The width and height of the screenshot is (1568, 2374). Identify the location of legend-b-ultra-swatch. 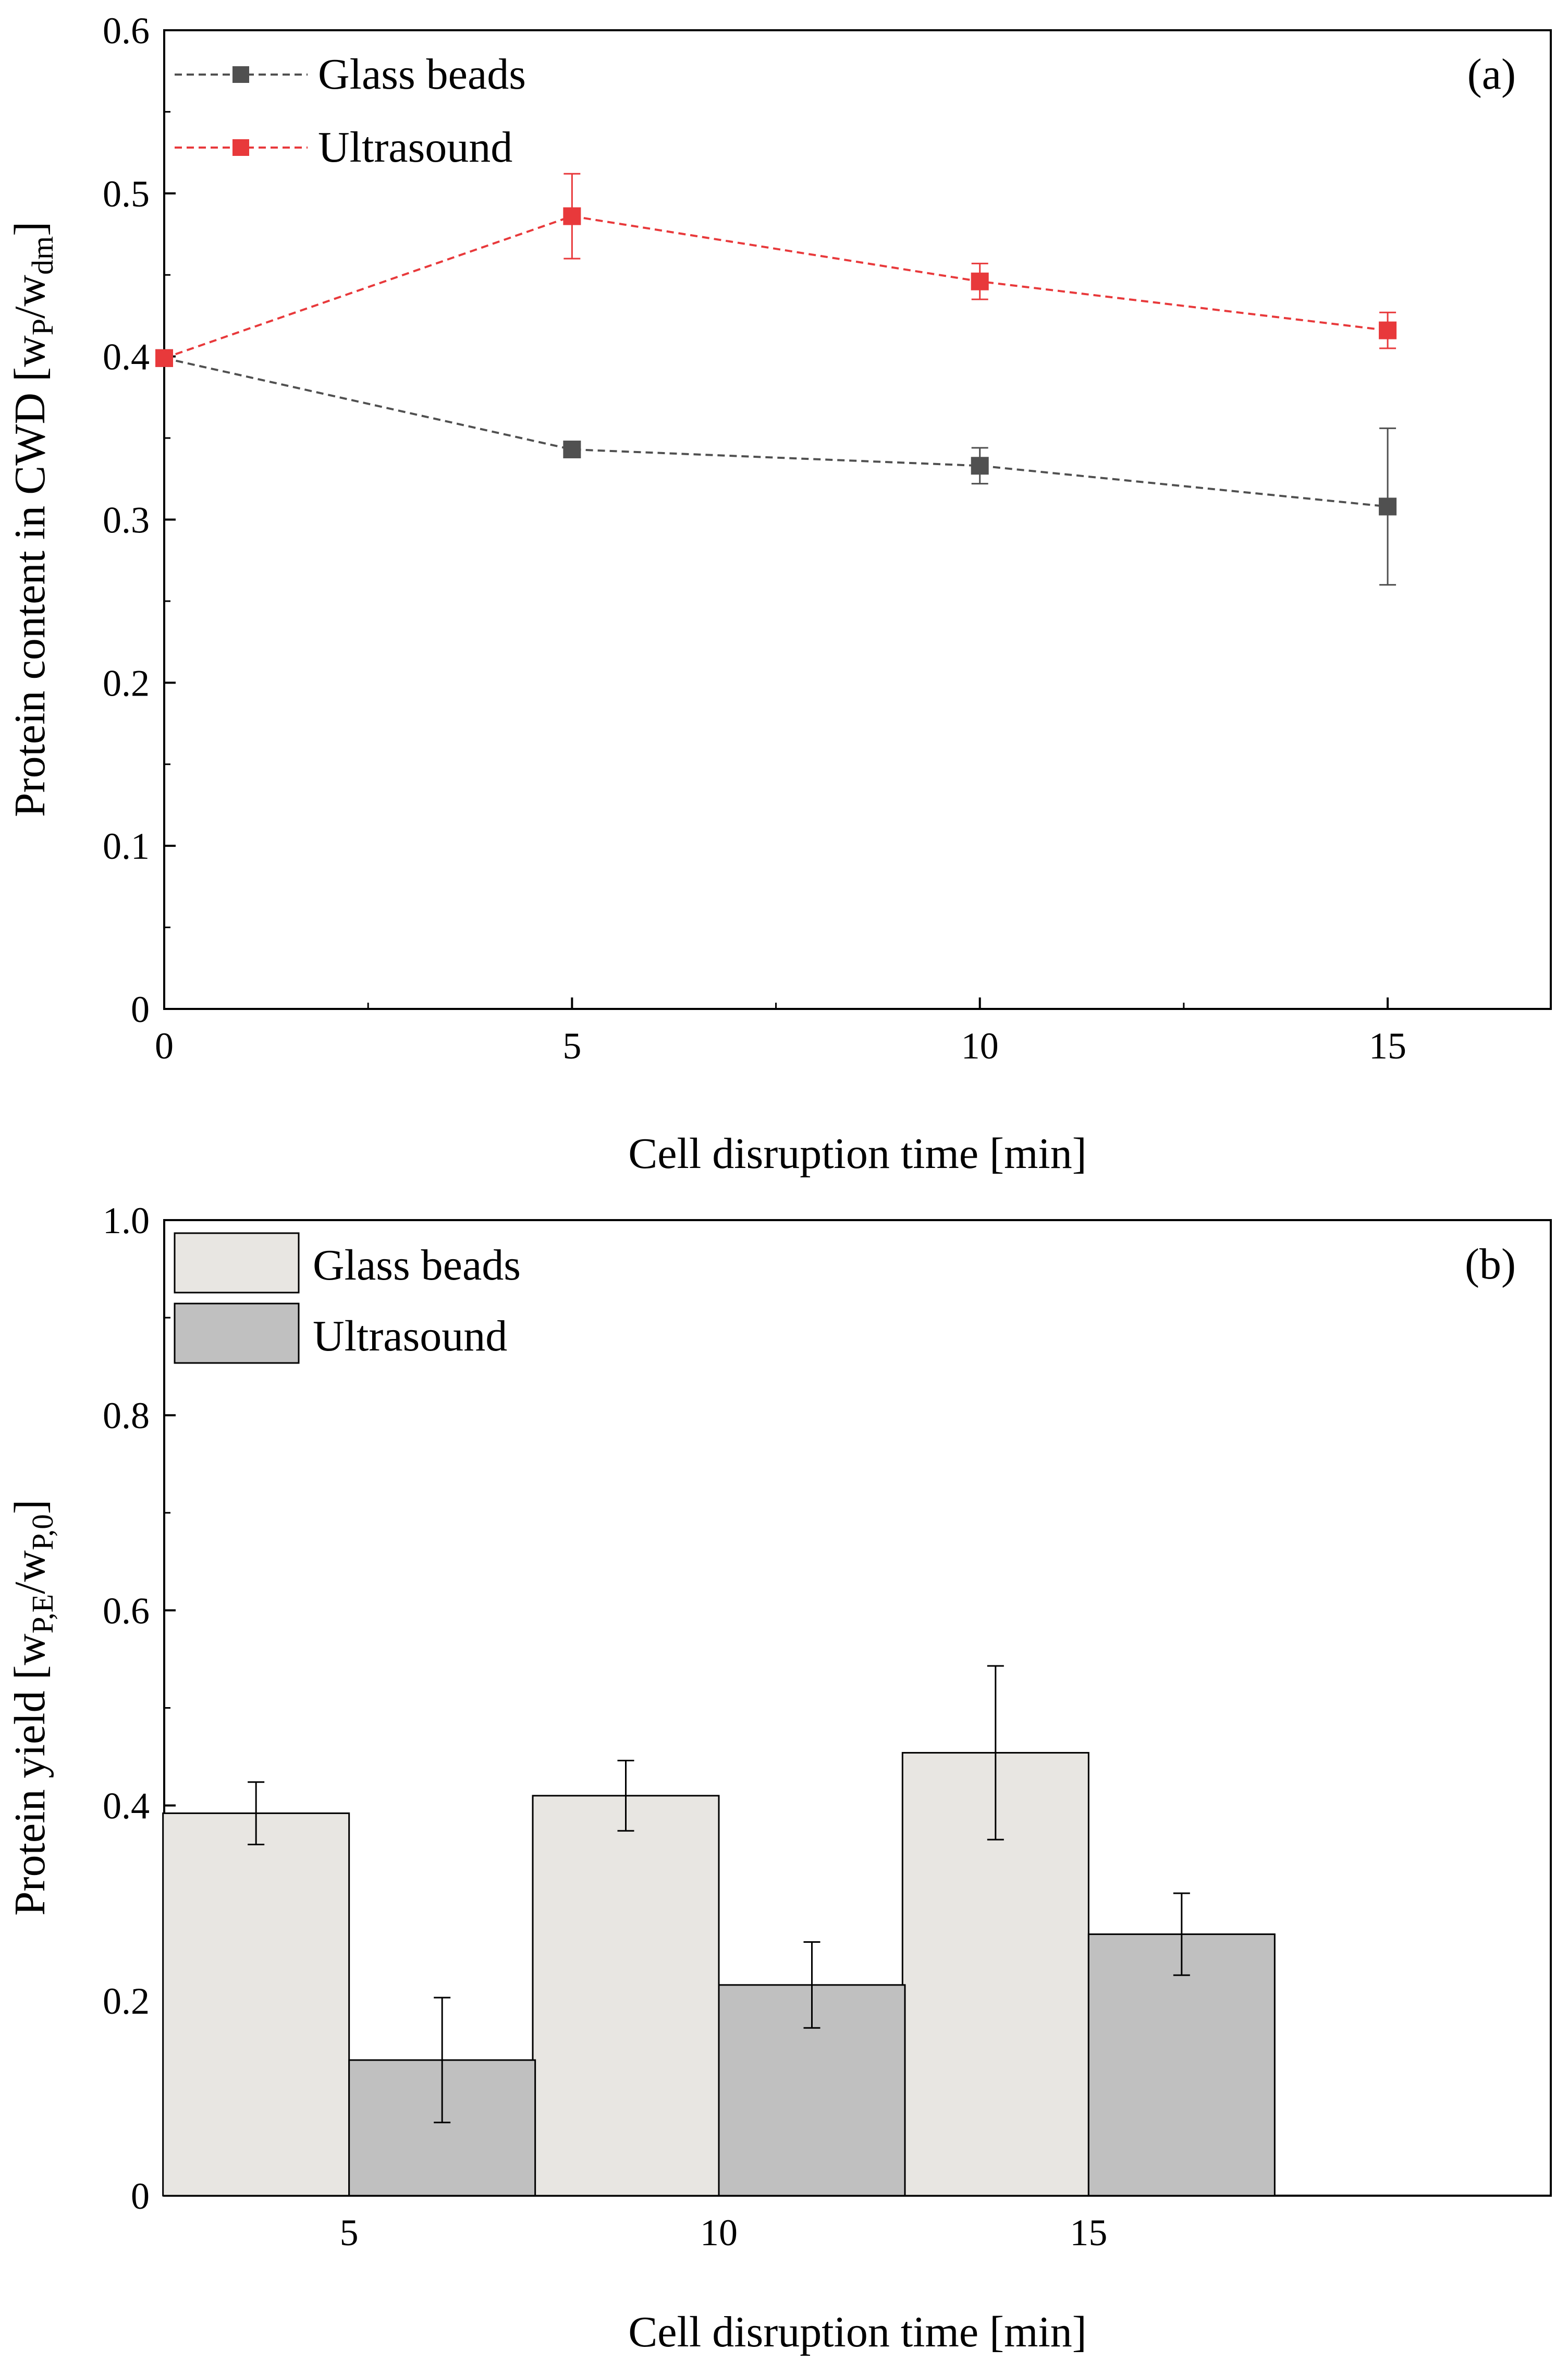
(237, 1333).